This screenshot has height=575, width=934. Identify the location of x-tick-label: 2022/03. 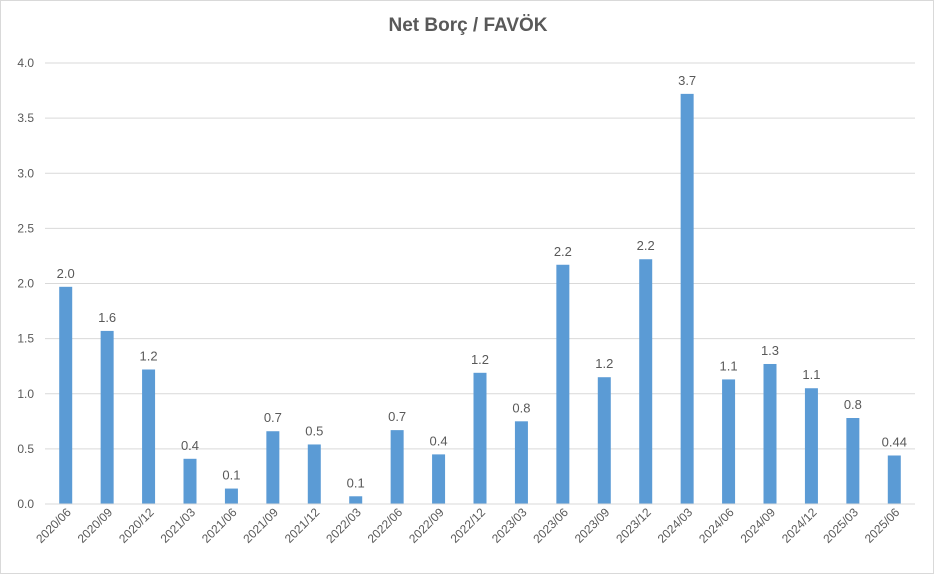
(343, 525).